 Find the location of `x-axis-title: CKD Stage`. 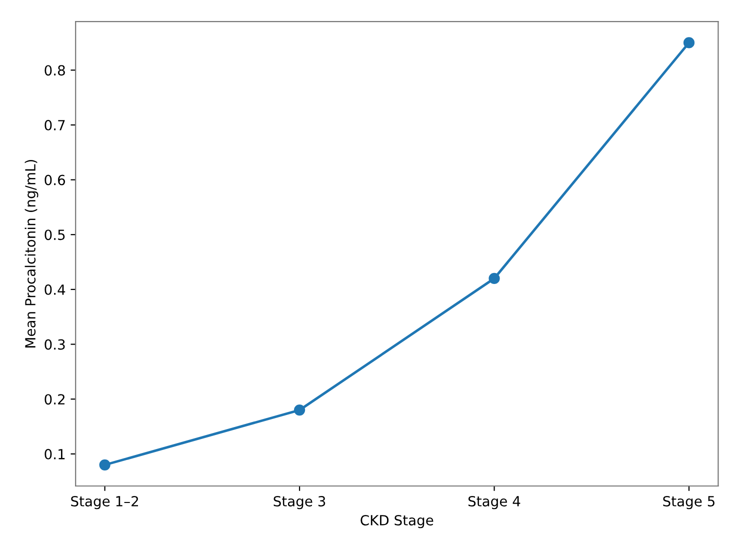

x-axis-title: CKD Stage is located at coordinates (397, 521).